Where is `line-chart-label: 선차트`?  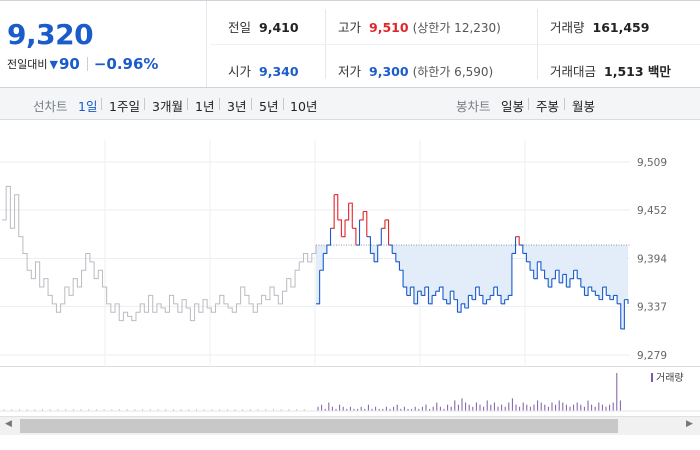
line-chart-label: 선차트 is located at coordinates (50, 106).